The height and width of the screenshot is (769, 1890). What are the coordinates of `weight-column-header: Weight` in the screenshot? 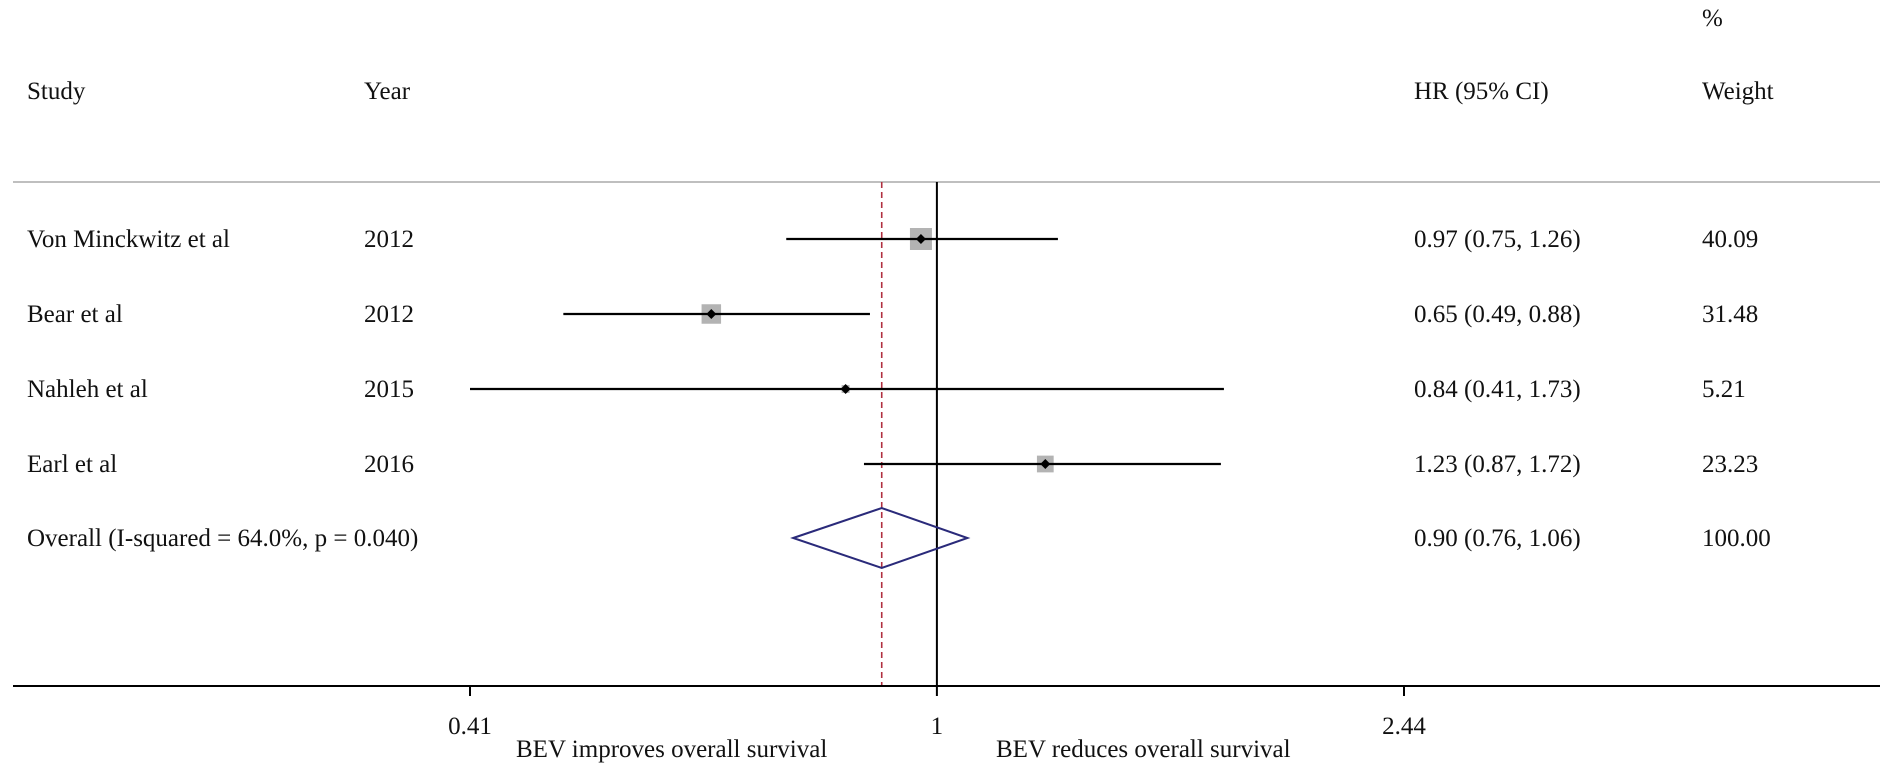 It's located at (1738, 91).